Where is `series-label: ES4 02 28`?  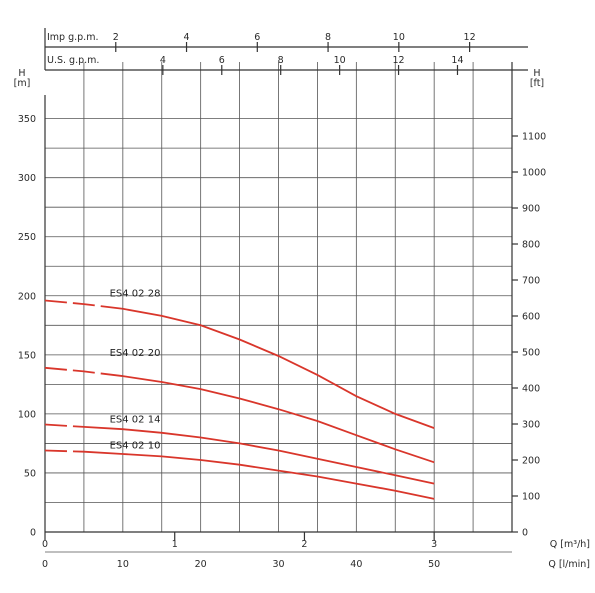
series-label: ES4 02 28 is located at coordinates (135, 294).